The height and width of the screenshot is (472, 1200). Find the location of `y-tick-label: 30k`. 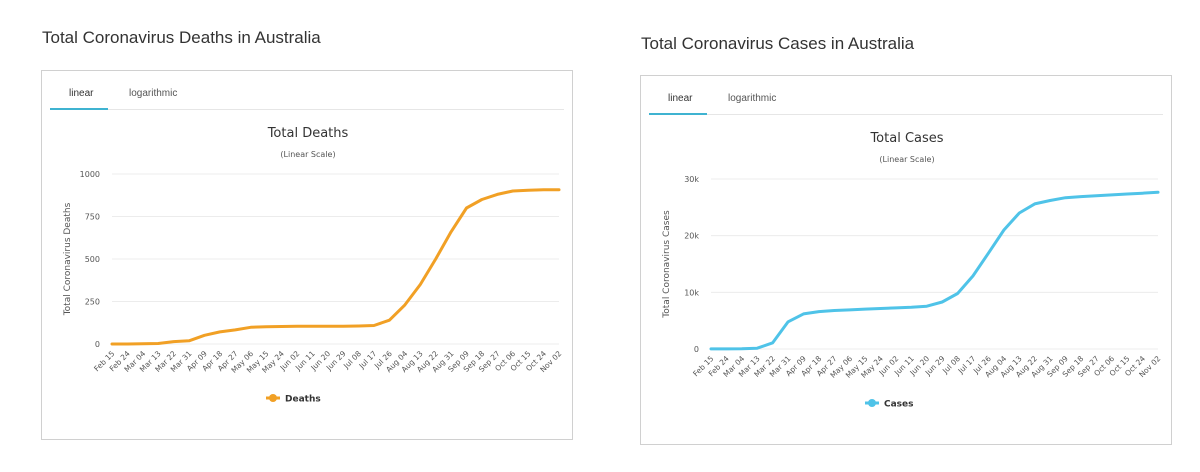

y-tick-label: 30k is located at coordinates (691, 179).